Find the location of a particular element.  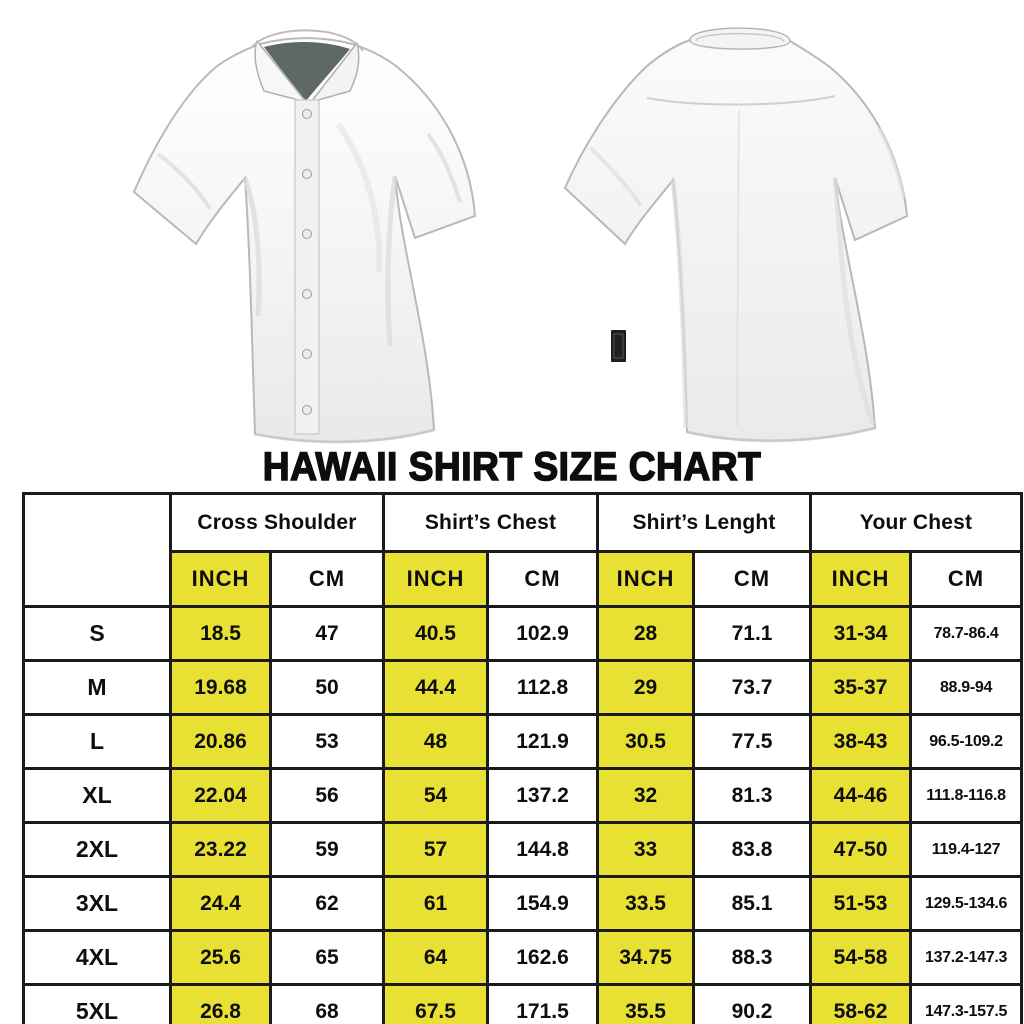

inch-value-cell: 30.5 is located at coordinates (646, 741).